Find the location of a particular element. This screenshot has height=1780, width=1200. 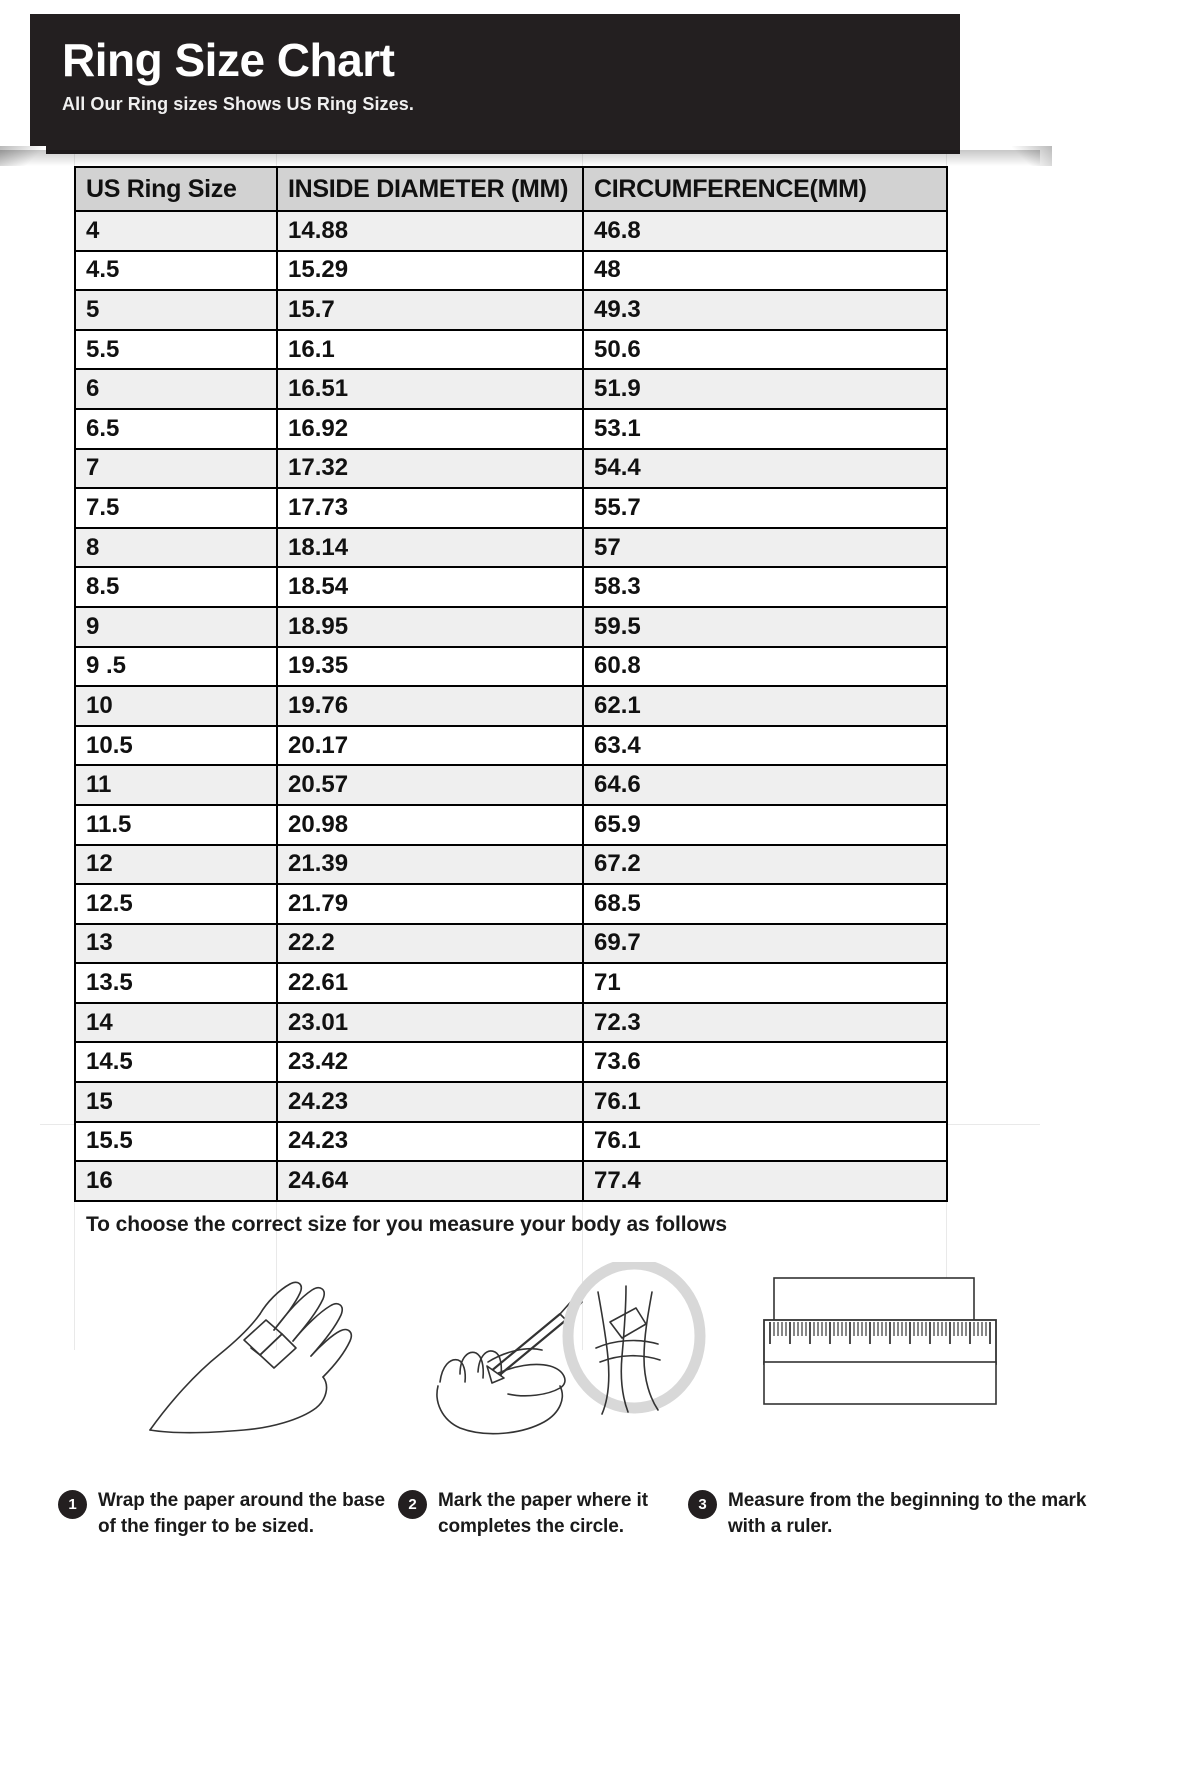

cell-us-ring-size: 7.5 is located at coordinates (176, 508).